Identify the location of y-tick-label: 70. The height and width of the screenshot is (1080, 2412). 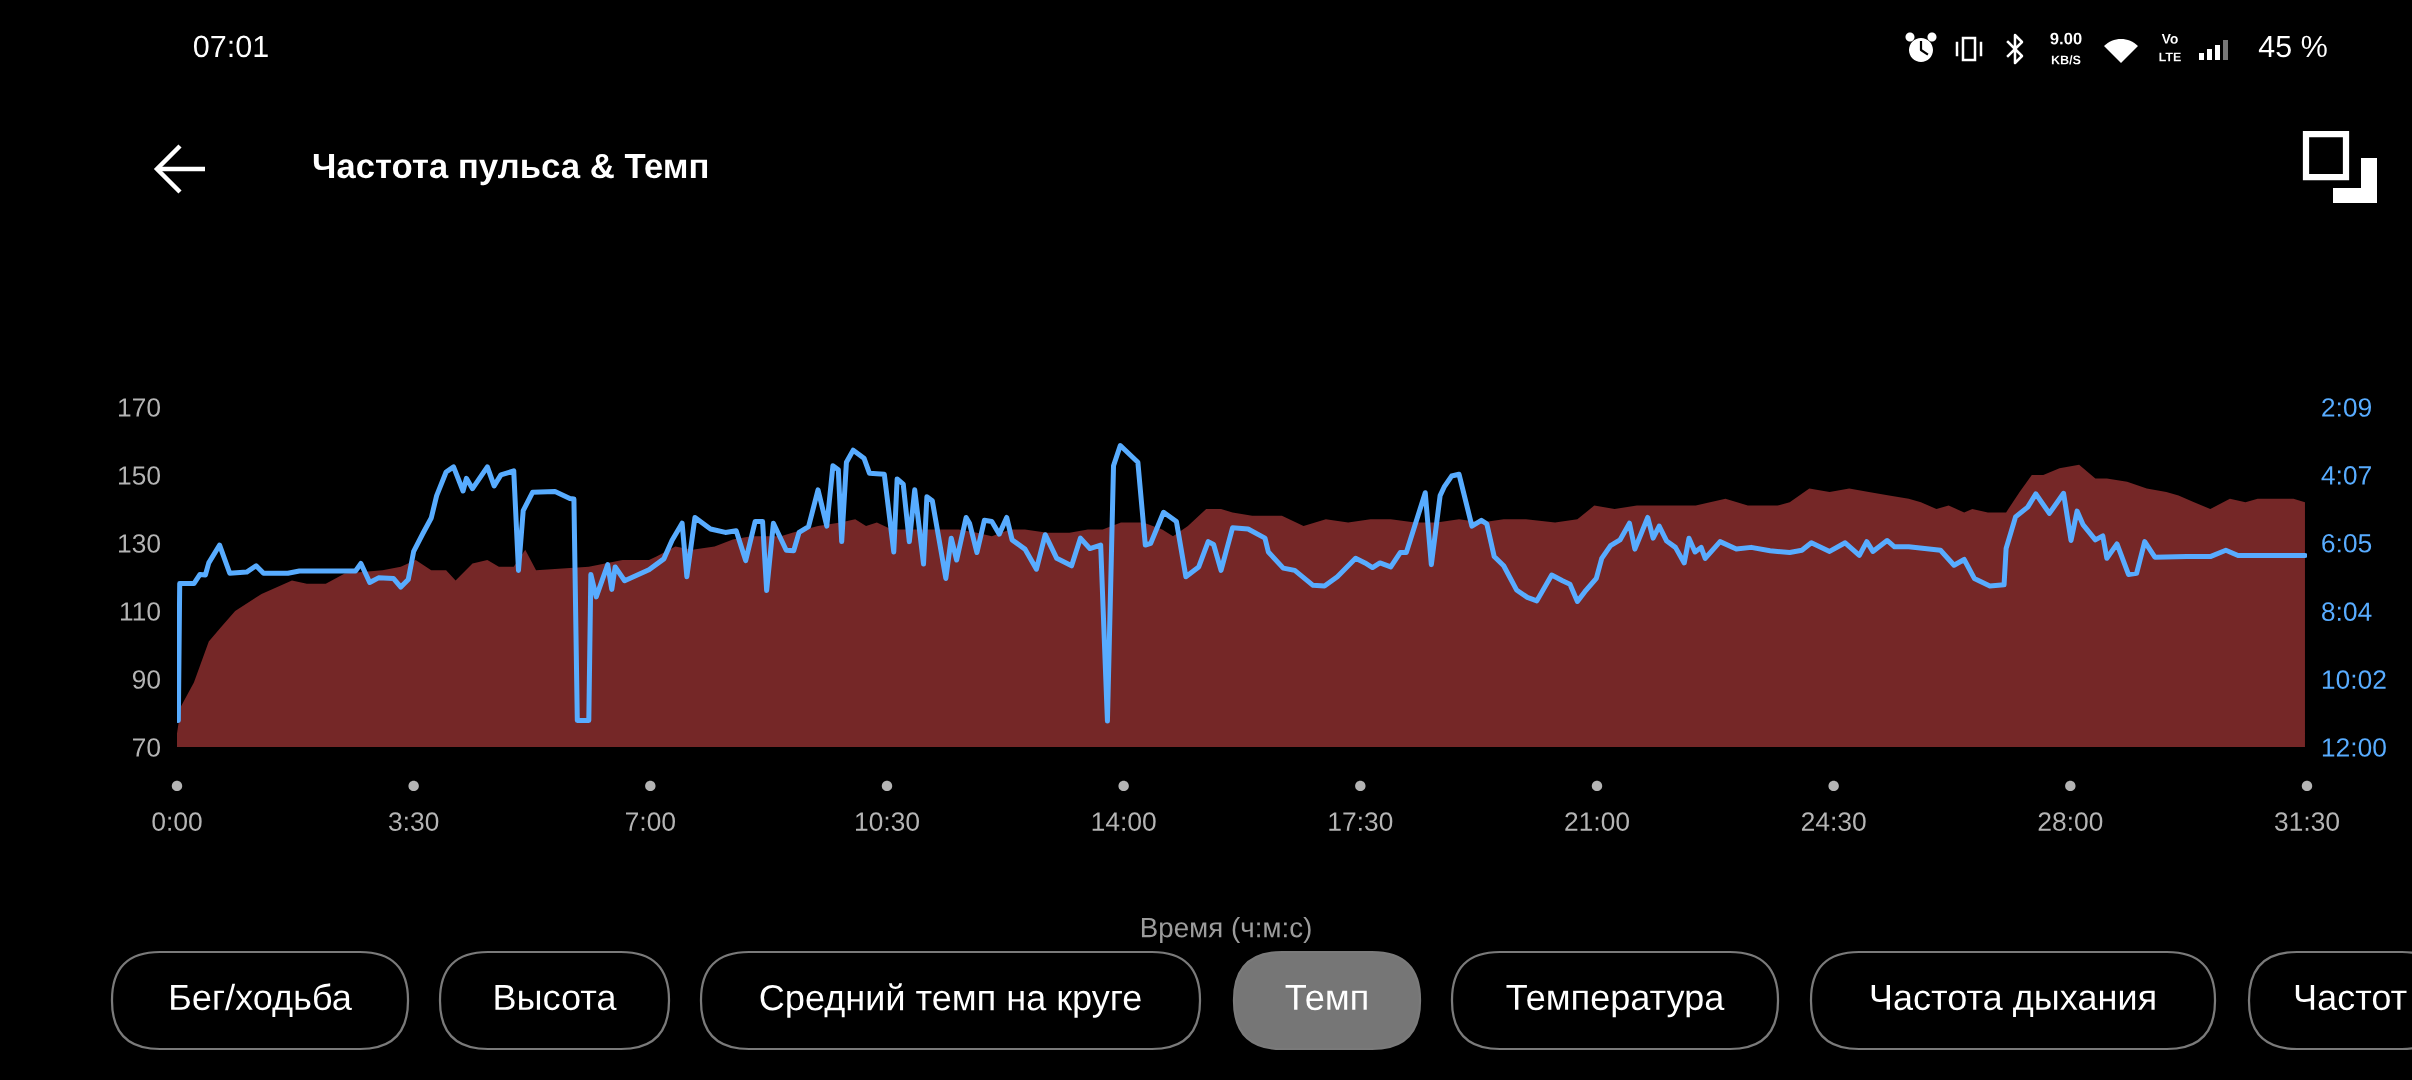
(146, 747).